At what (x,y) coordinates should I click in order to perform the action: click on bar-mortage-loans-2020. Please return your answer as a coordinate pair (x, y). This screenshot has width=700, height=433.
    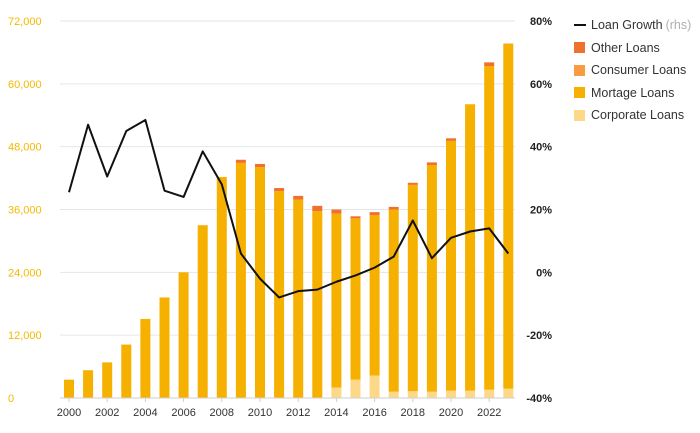
    Looking at the image, I should click on (451, 265).